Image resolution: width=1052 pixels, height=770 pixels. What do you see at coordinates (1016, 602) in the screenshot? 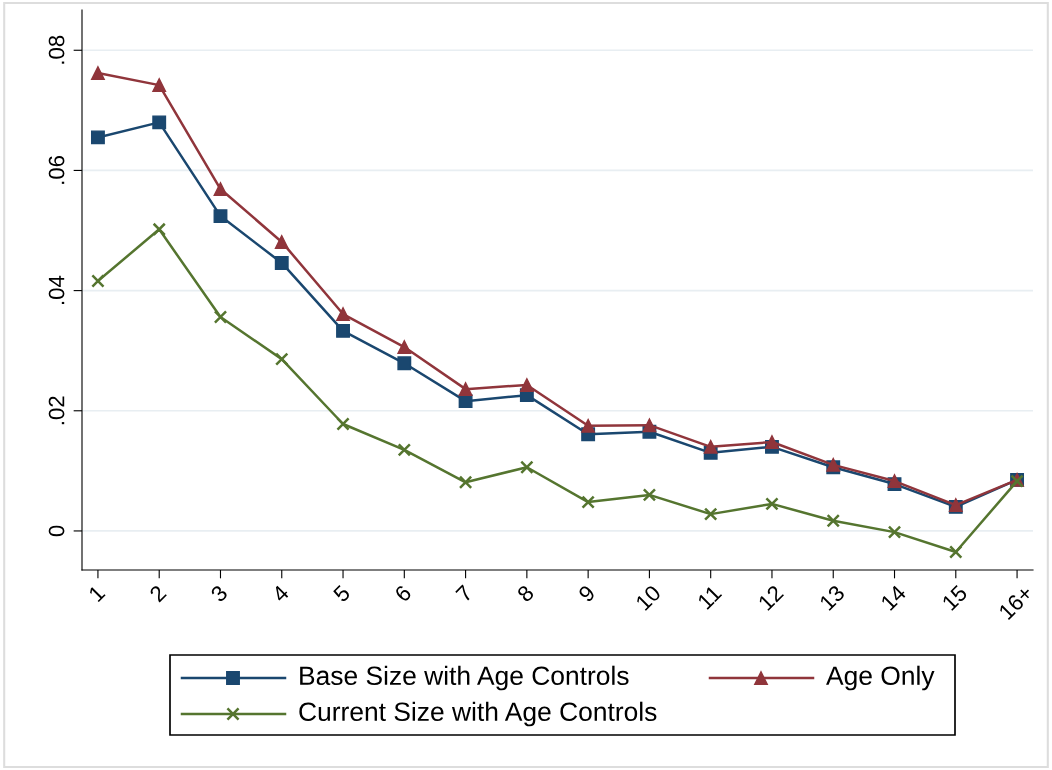
I see `x-tick-label: 16+` at bounding box center [1016, 602].